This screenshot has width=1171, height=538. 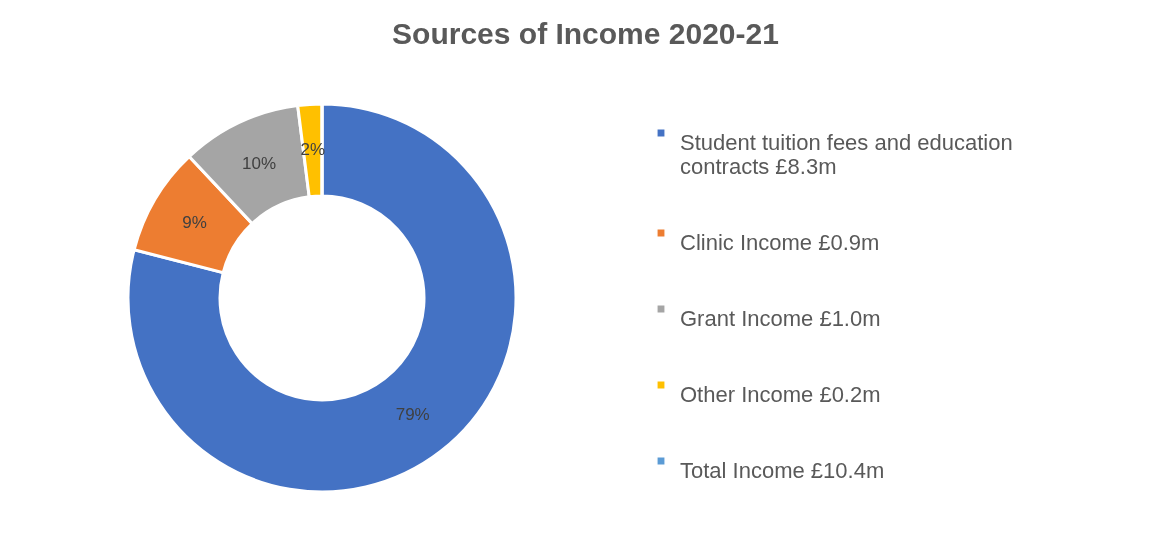 I want to click on data-label: 9%, so click(x=194, y=222).